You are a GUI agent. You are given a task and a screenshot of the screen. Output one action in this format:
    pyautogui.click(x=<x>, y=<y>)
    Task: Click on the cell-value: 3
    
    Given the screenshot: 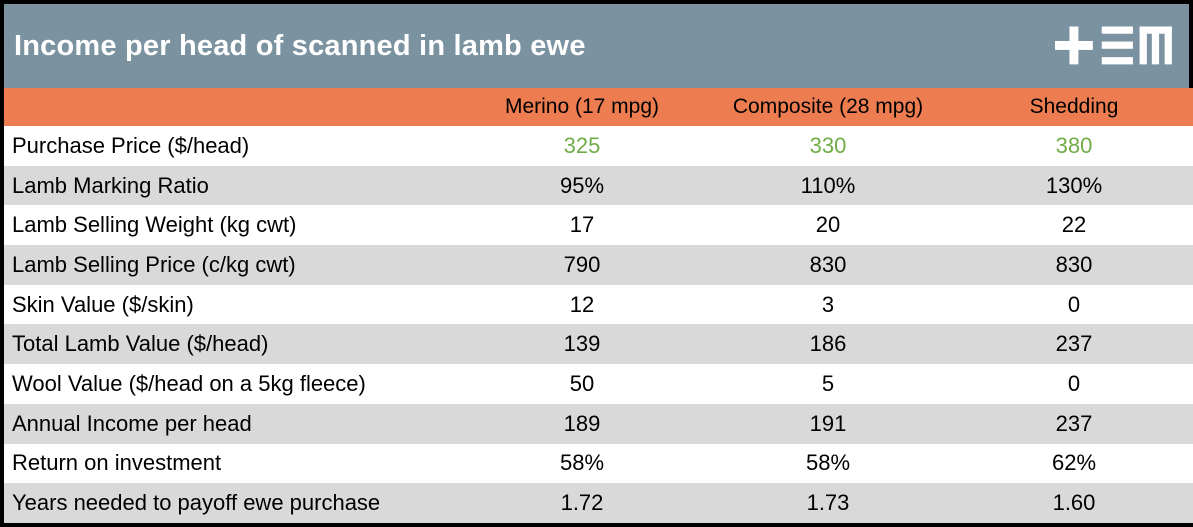 What is the action you would take?
    pyautogui.click(x=828, y=304)
    